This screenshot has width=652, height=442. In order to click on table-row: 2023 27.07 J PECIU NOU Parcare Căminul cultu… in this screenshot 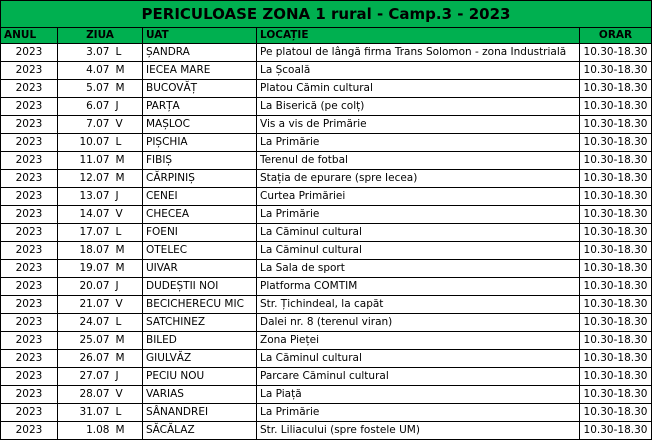, I will do `click(326, 376)`.